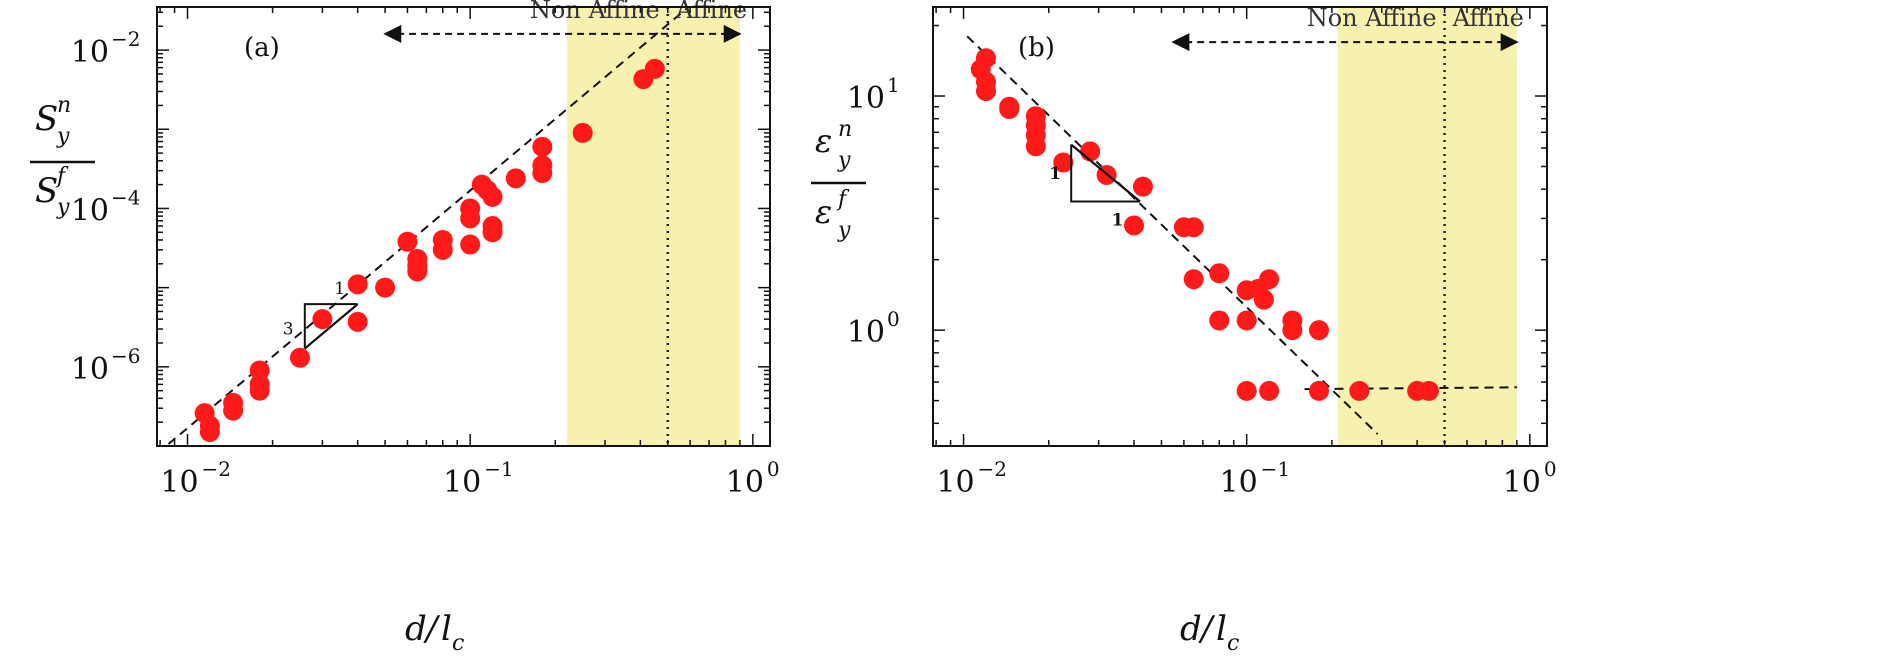 The width and height of the screenshot is (1887, 669). Describe the element at coordinates (1427, 226) in the screenshot. I see `chart-1-affine-region` at that location.